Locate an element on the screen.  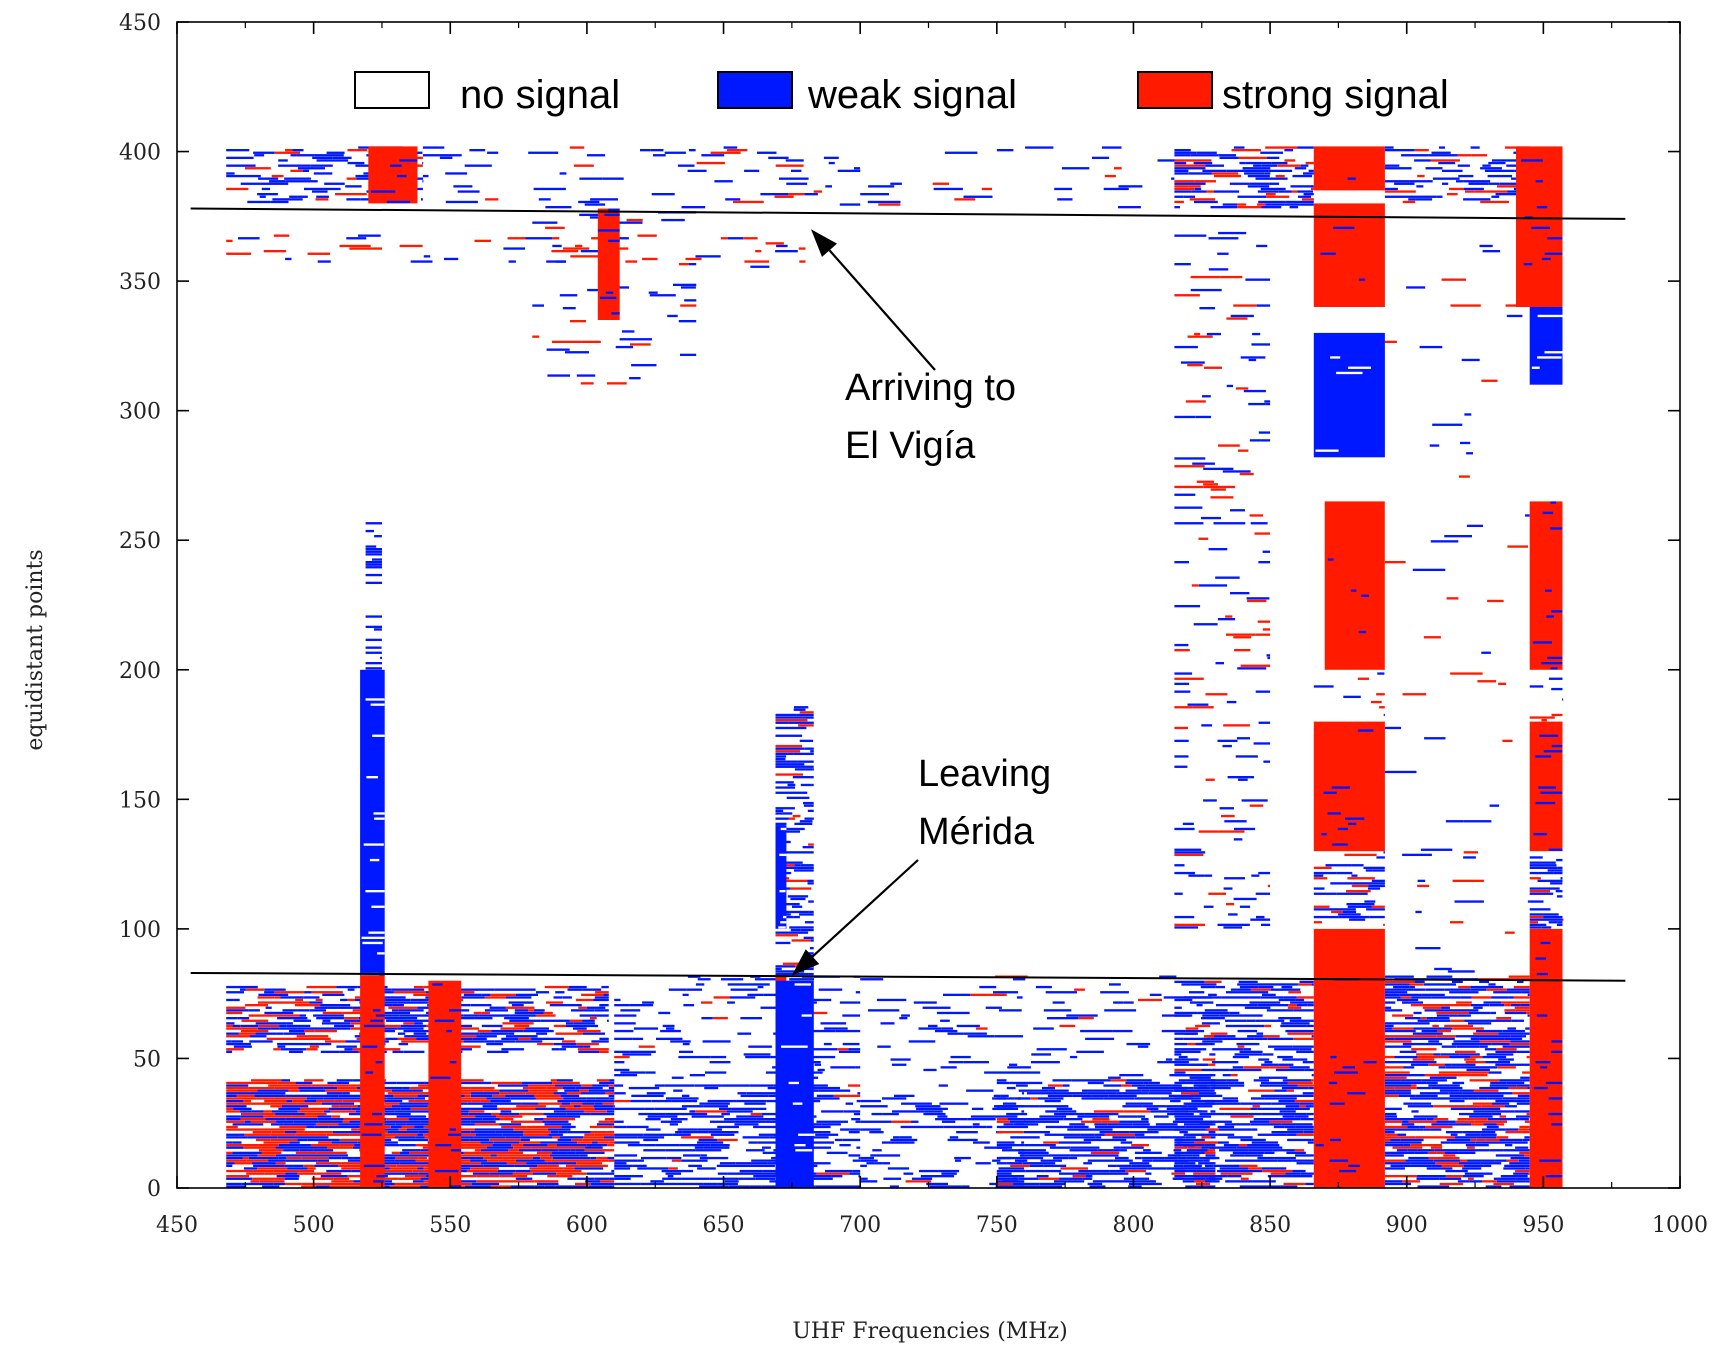
strong-signal-block is located at coordinates (372, 1081).